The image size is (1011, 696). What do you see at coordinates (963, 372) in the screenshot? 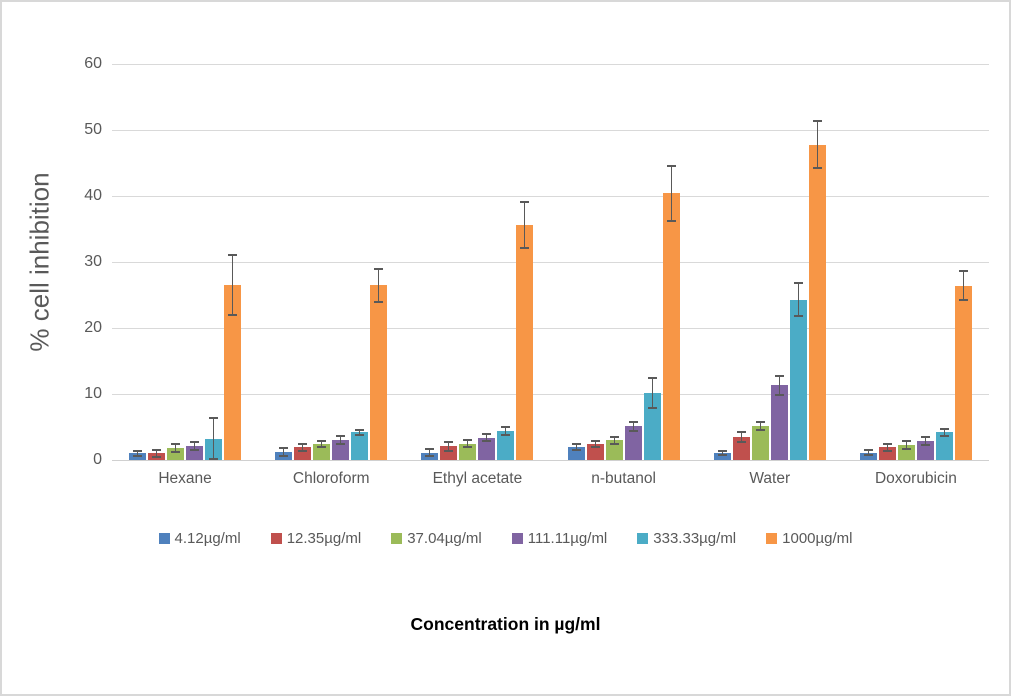
I see `bar-1000-doxorubicin` at bounding box center [963, 372].